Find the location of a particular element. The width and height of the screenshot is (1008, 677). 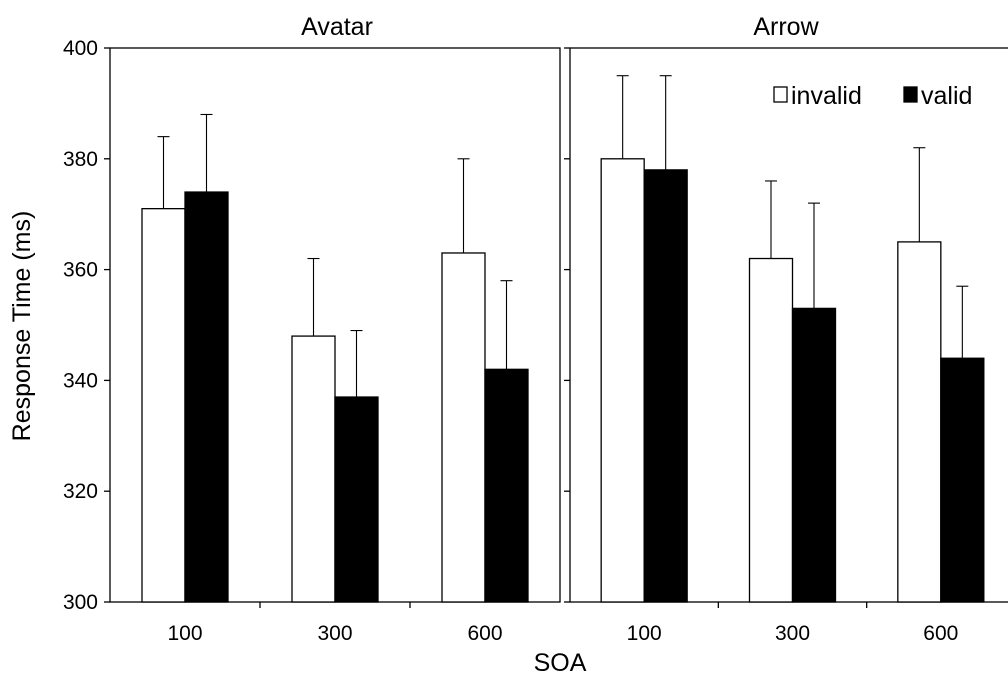

legend: invalid valid is located at coordinates (872, 96).